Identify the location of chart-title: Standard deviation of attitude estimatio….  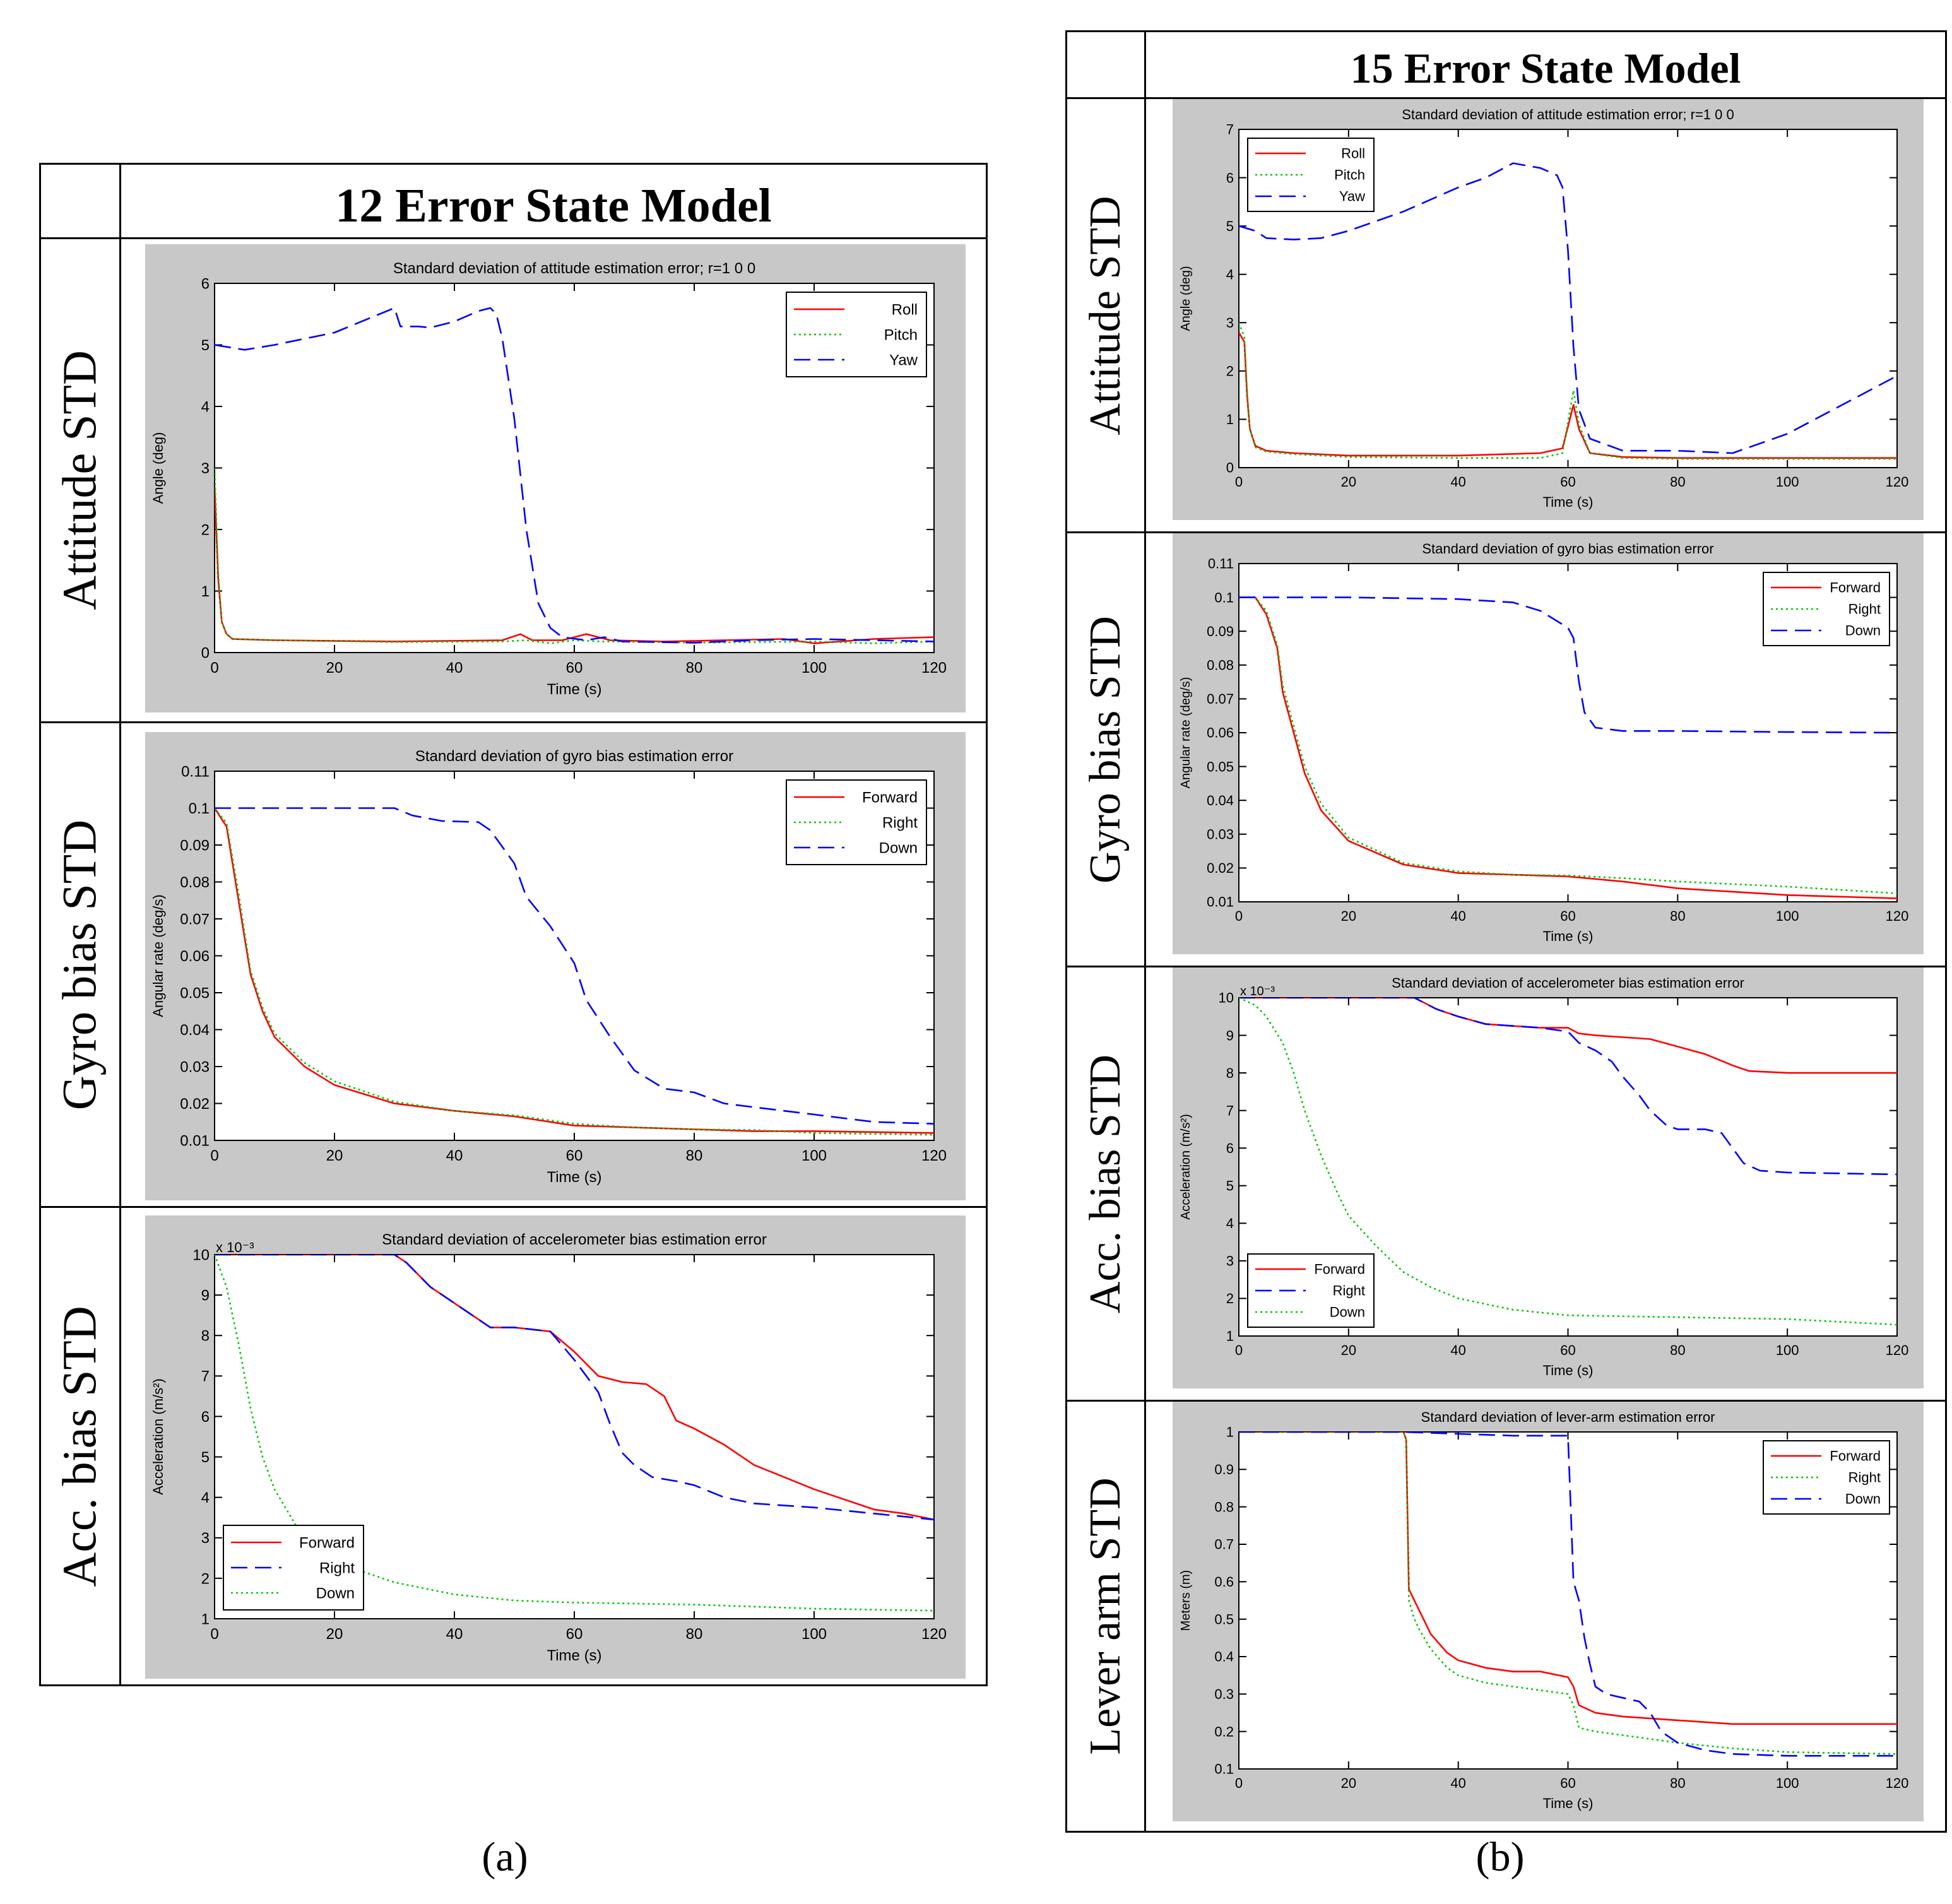
(1568, 114).